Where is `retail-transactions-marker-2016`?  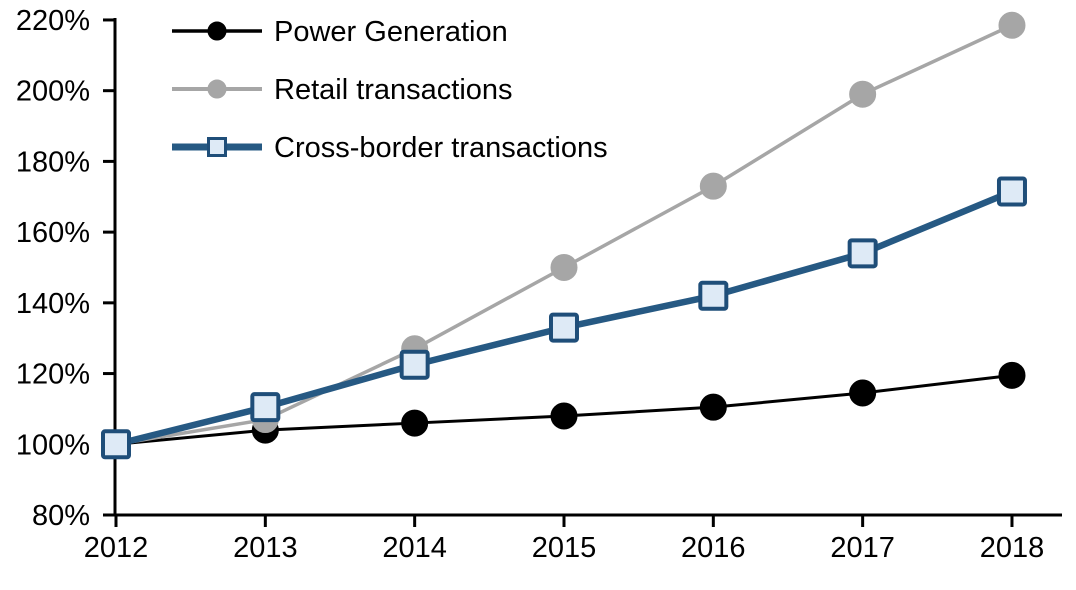
retail-transactions-marker-2016 is located at coordinates (713, 186).